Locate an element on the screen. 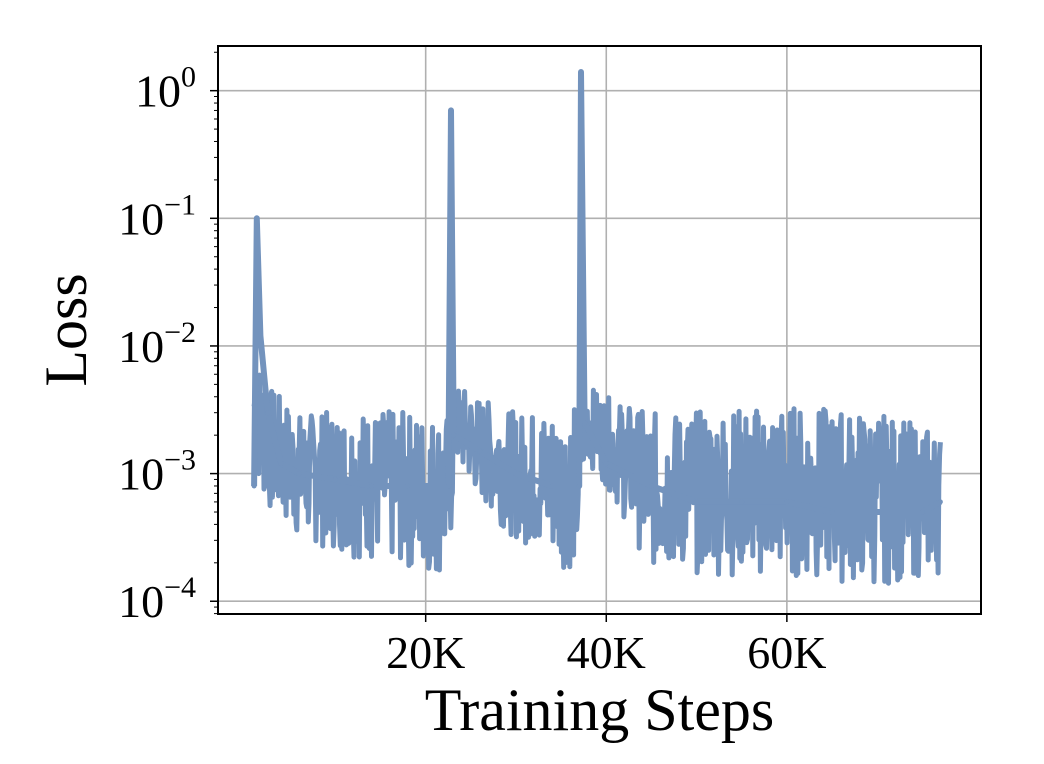  x-tick-label: 20K is located at coordinates (425, 652).